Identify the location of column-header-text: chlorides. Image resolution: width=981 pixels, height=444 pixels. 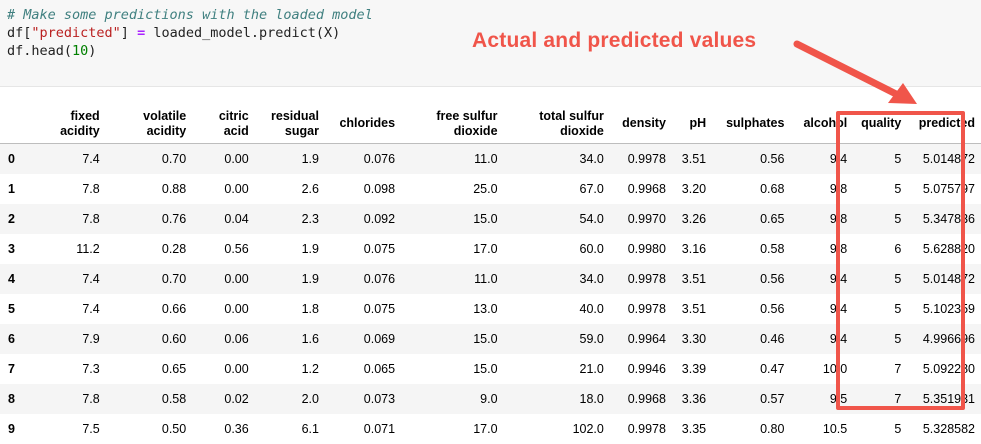
(363, 123).